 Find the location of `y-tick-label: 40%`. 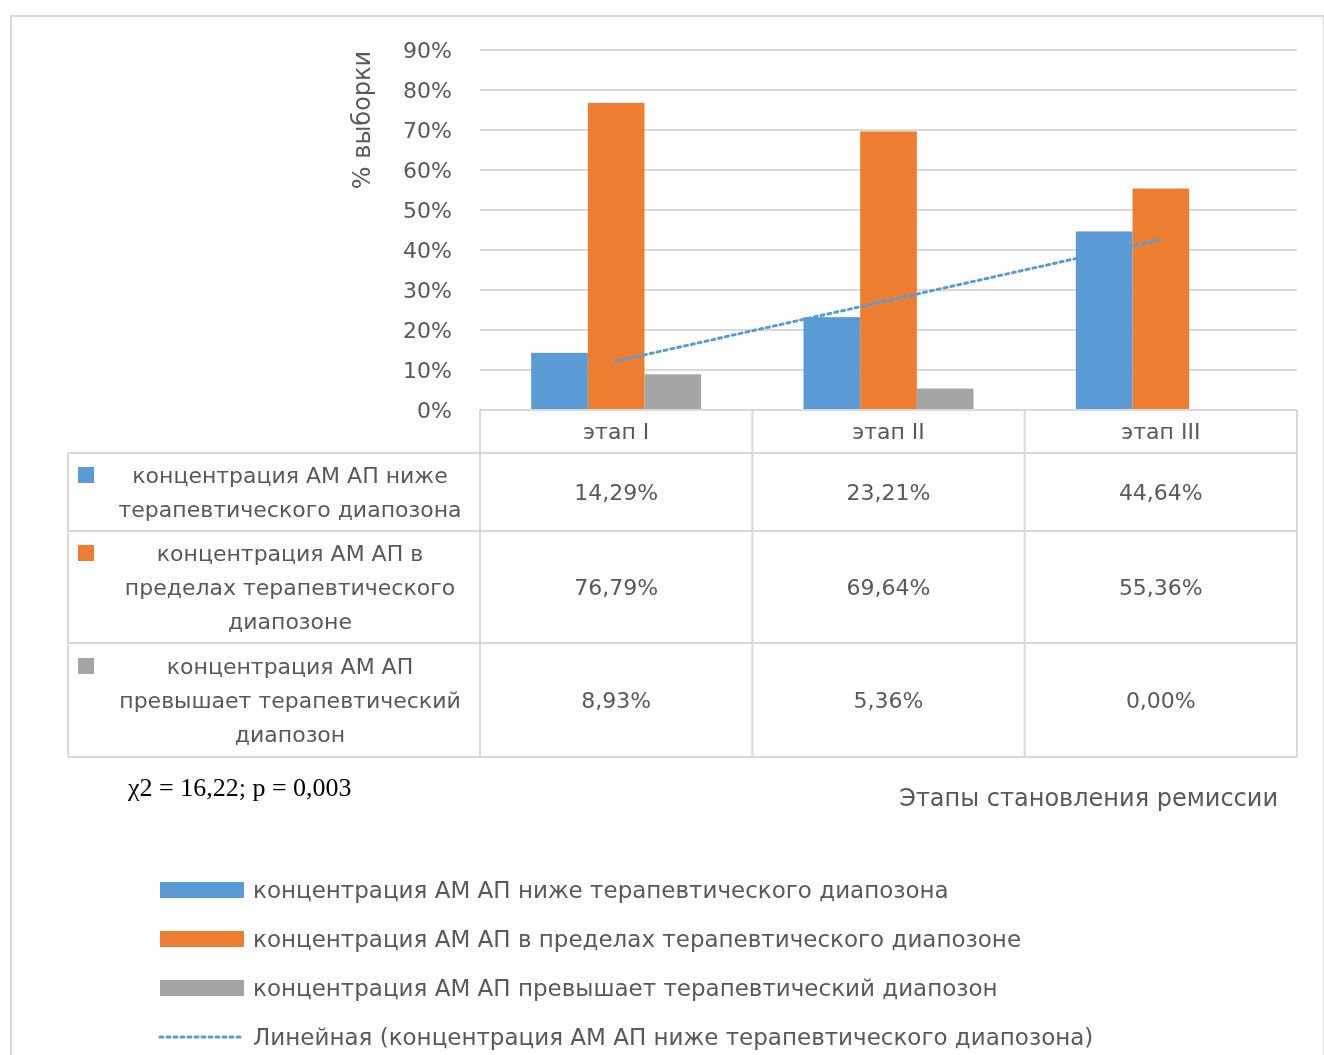

y-tick-label: 40% is located at coordinates (427, 250).